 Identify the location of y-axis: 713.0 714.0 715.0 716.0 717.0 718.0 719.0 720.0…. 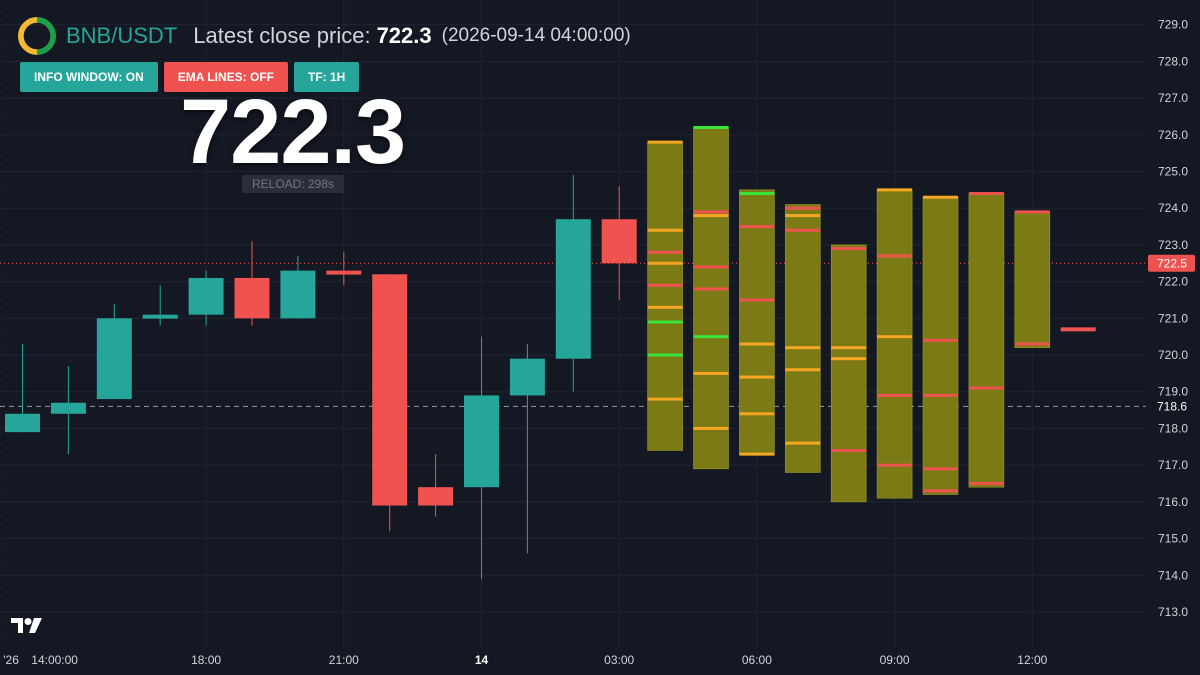
(1173, 318).